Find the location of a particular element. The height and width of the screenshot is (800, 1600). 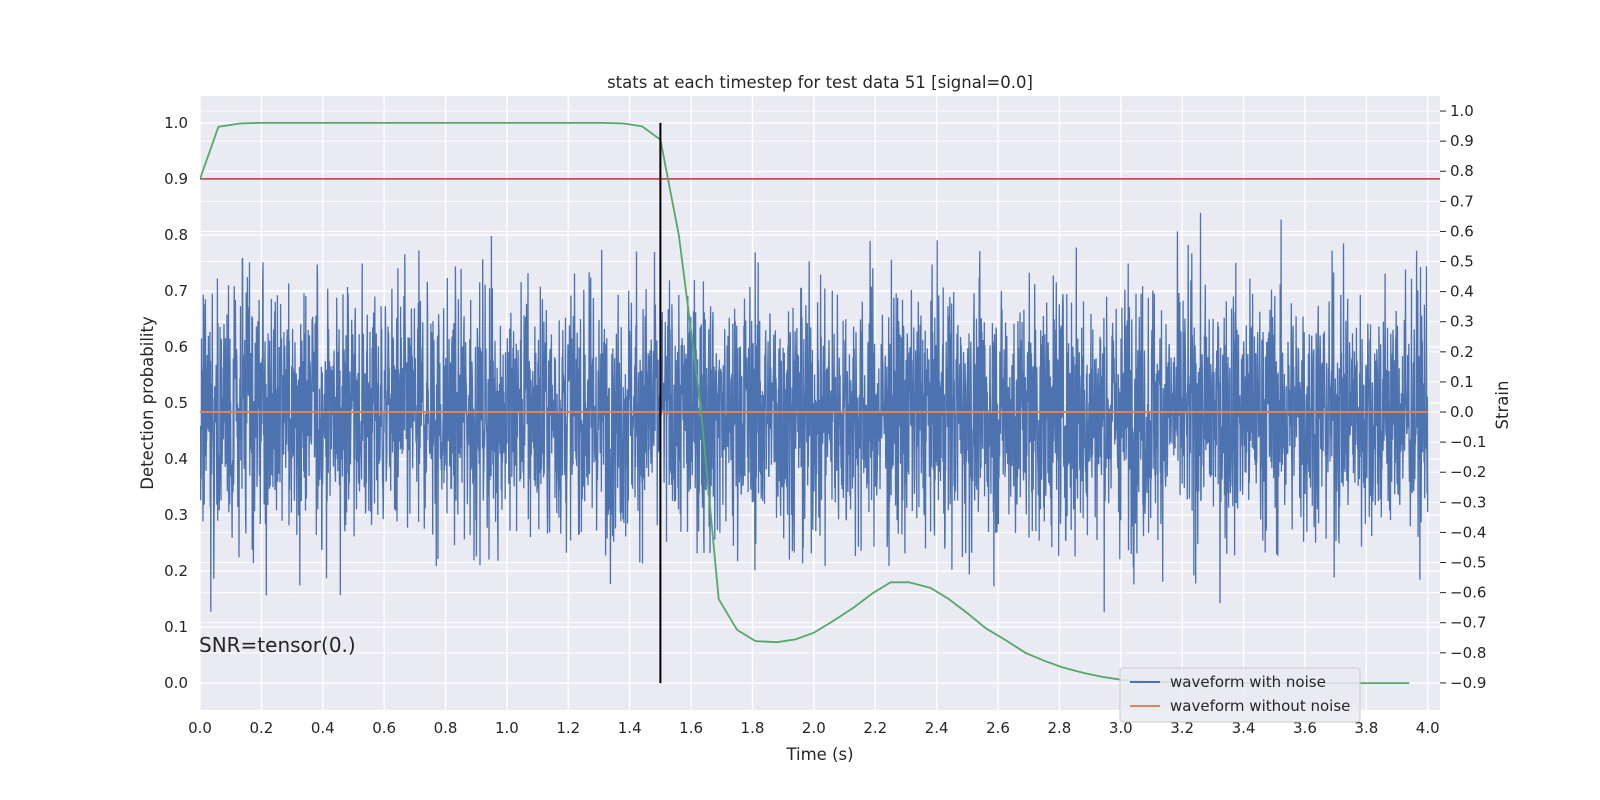

y-right-tick-label: −0.8 is located at coordinates (1468, 653).